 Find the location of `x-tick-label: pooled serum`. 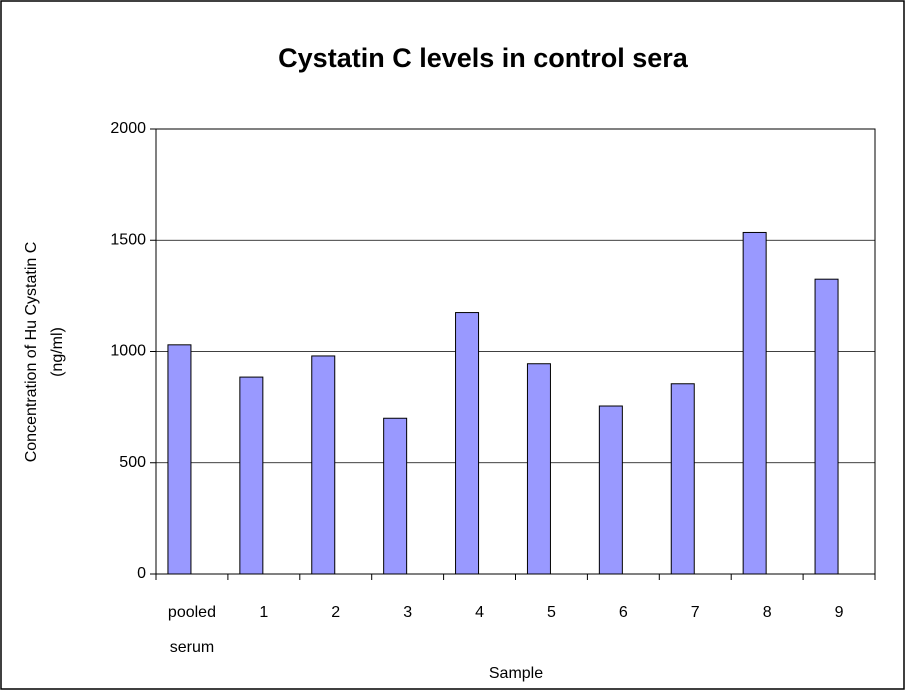

x-tick-label: pooled serum is located at coordinates (192, 630).